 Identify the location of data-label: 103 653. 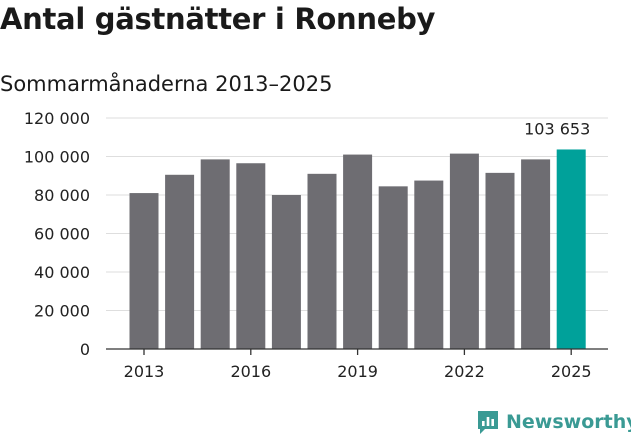
(557, 128).